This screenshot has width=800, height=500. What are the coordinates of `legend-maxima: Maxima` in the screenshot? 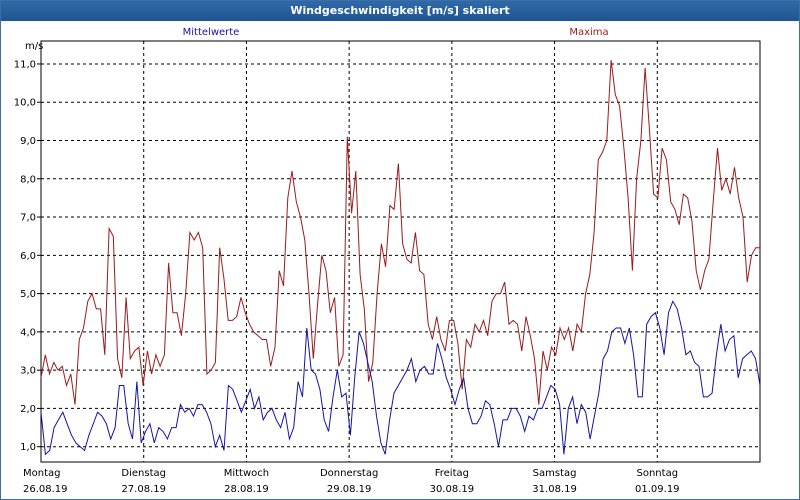 It's located at (588, 32).